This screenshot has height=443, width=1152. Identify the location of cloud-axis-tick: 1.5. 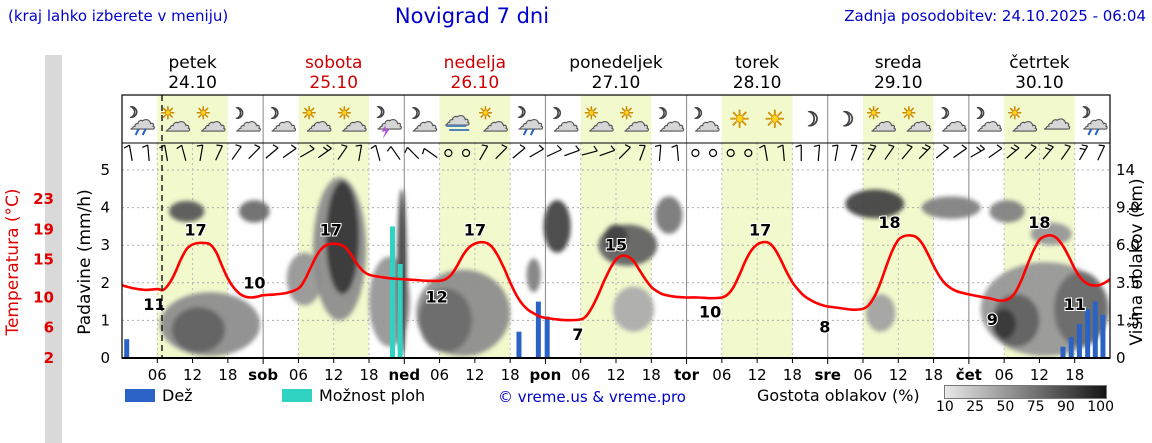
(1128, 320).